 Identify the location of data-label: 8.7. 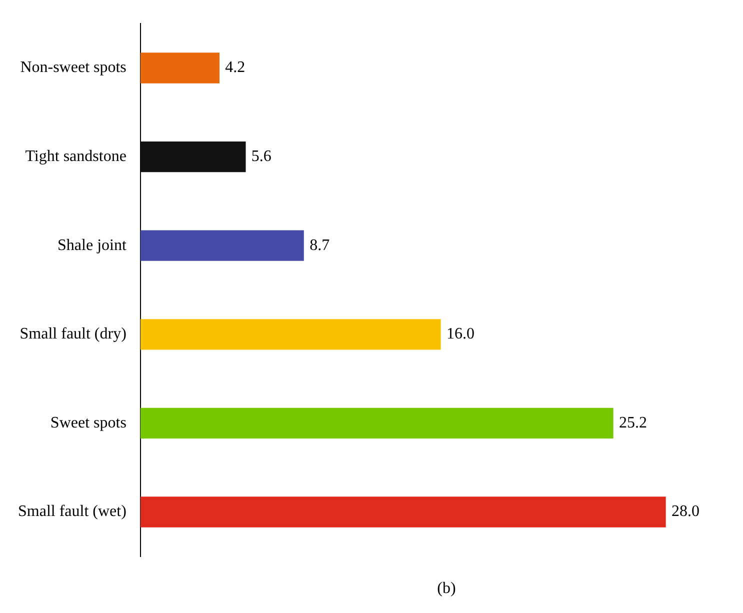
(320, 245).